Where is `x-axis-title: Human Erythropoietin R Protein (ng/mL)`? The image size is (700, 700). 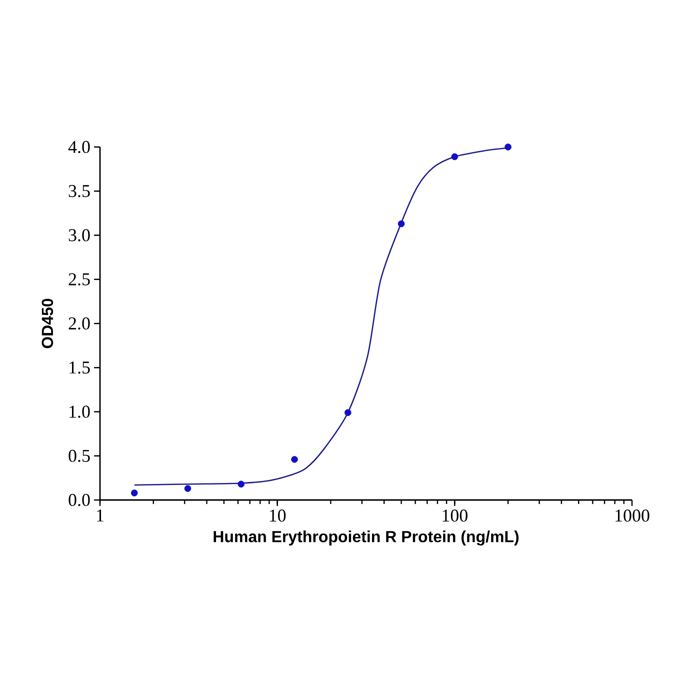 x-axis-title: Human Erythropoietin R Protein (ng/mL) is located at coordinates (366, 538).